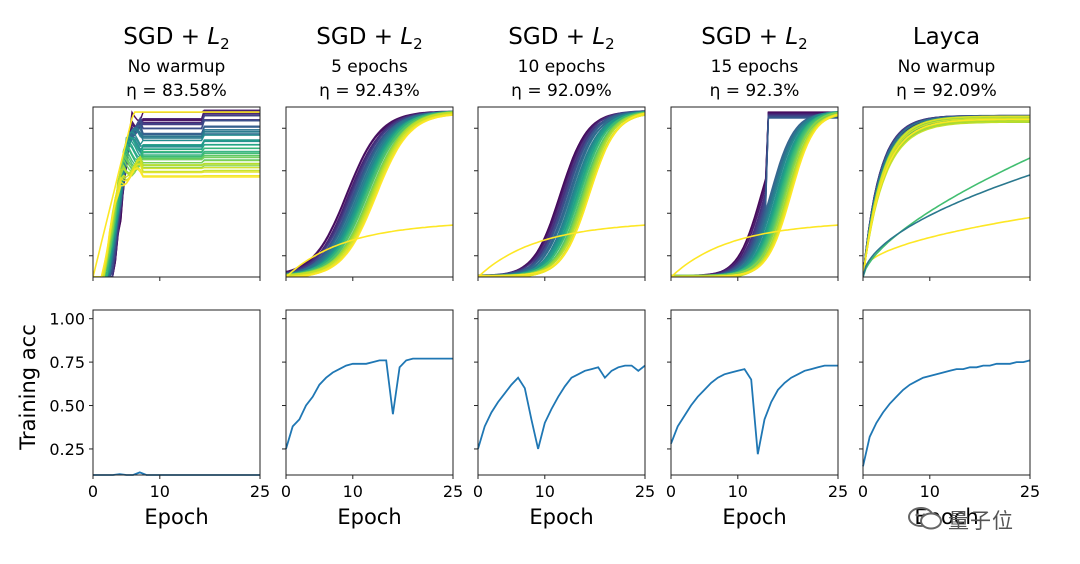  I want to click on wechat-icon, so click(925, 518).